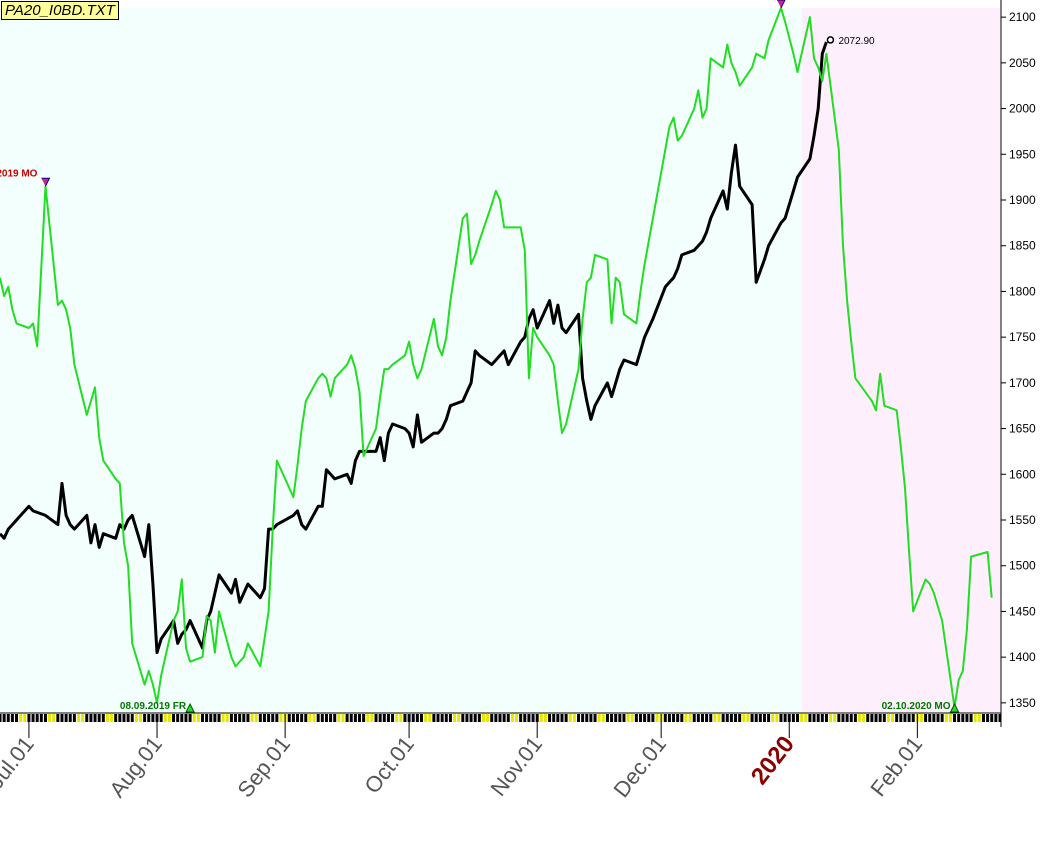 Image resolution: width=1063 pixels, height=849 pixels. I want to click on x-month-label: Sep.01, so click(263, 767).